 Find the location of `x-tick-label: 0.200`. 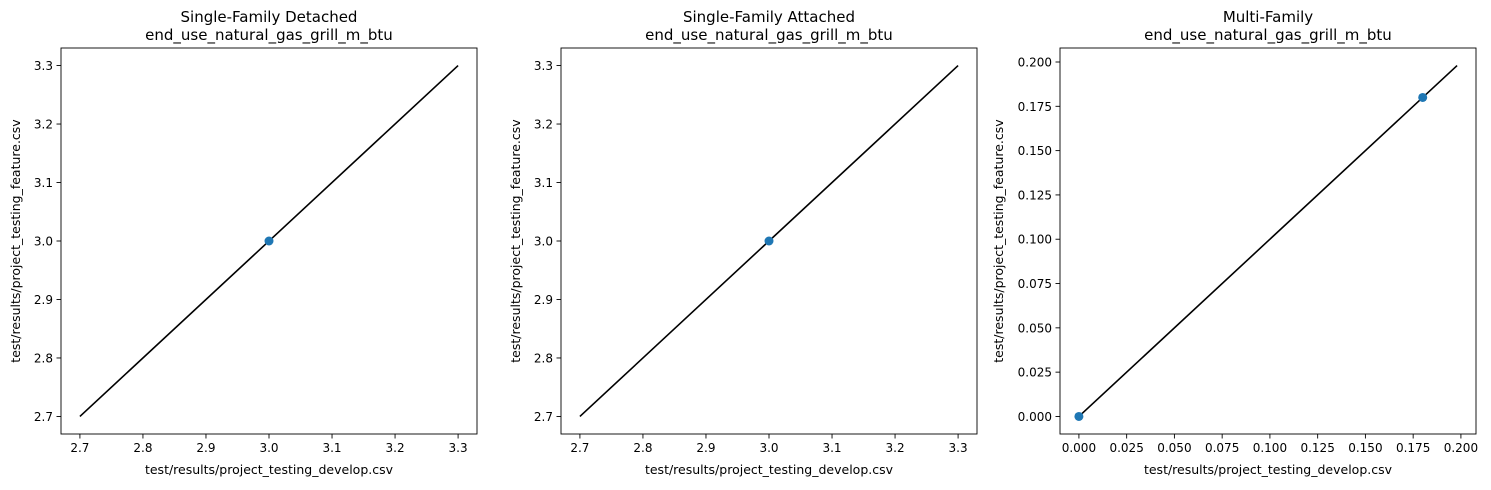

x-tick-label: 0.200 is located at coordinates (1461, 448).